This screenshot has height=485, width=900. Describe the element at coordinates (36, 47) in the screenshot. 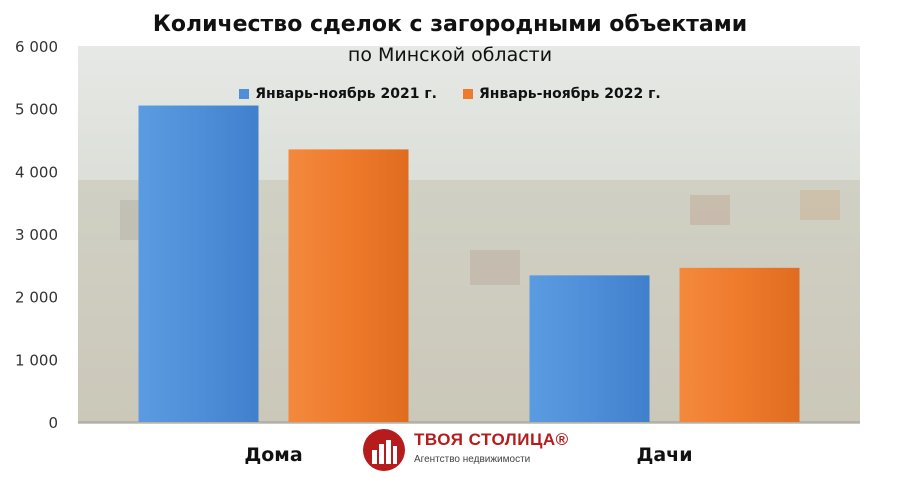

I see `y-tick-label: 6 000` at that location.